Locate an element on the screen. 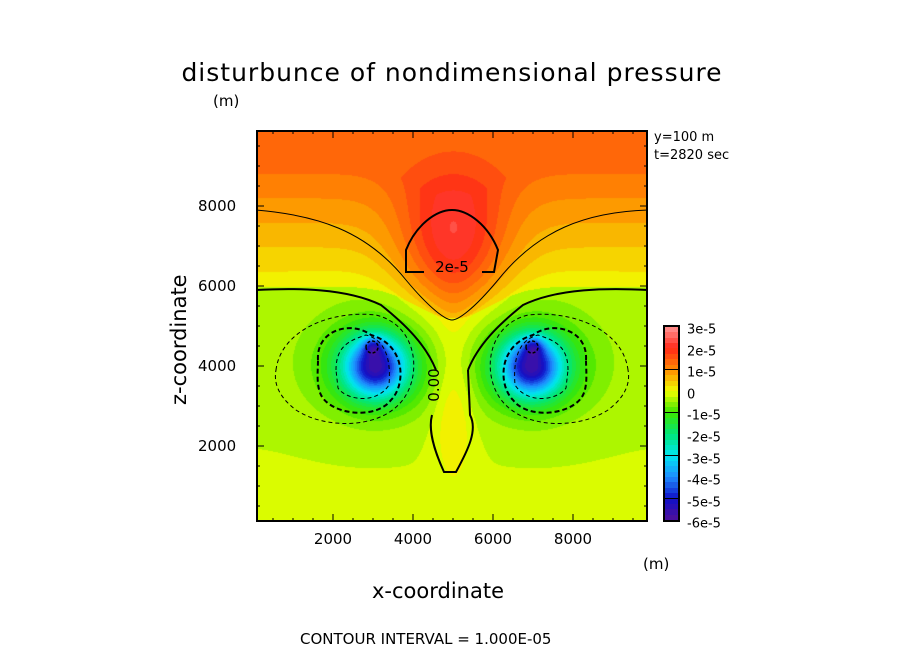 The image size is (904, 654). colorbar is located at coordinates (671, 423).